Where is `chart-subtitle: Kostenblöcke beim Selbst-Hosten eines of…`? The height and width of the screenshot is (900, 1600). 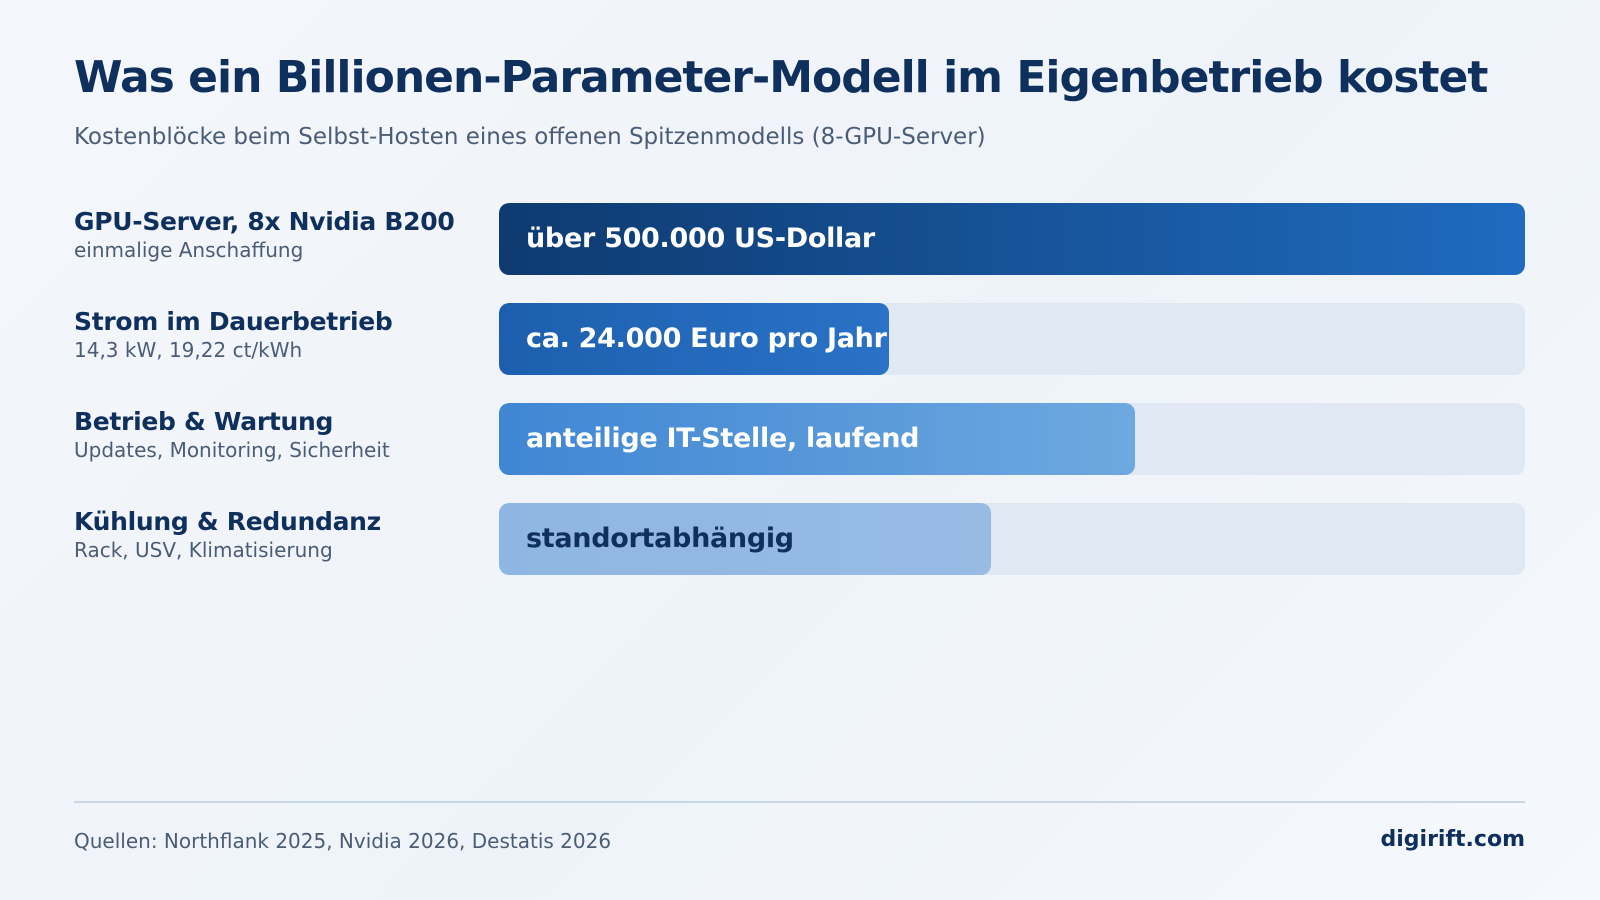
chart-subtitle: Kostenblöcke beim Selbst-Hosten eines of… is located at coordinates (530, 137).